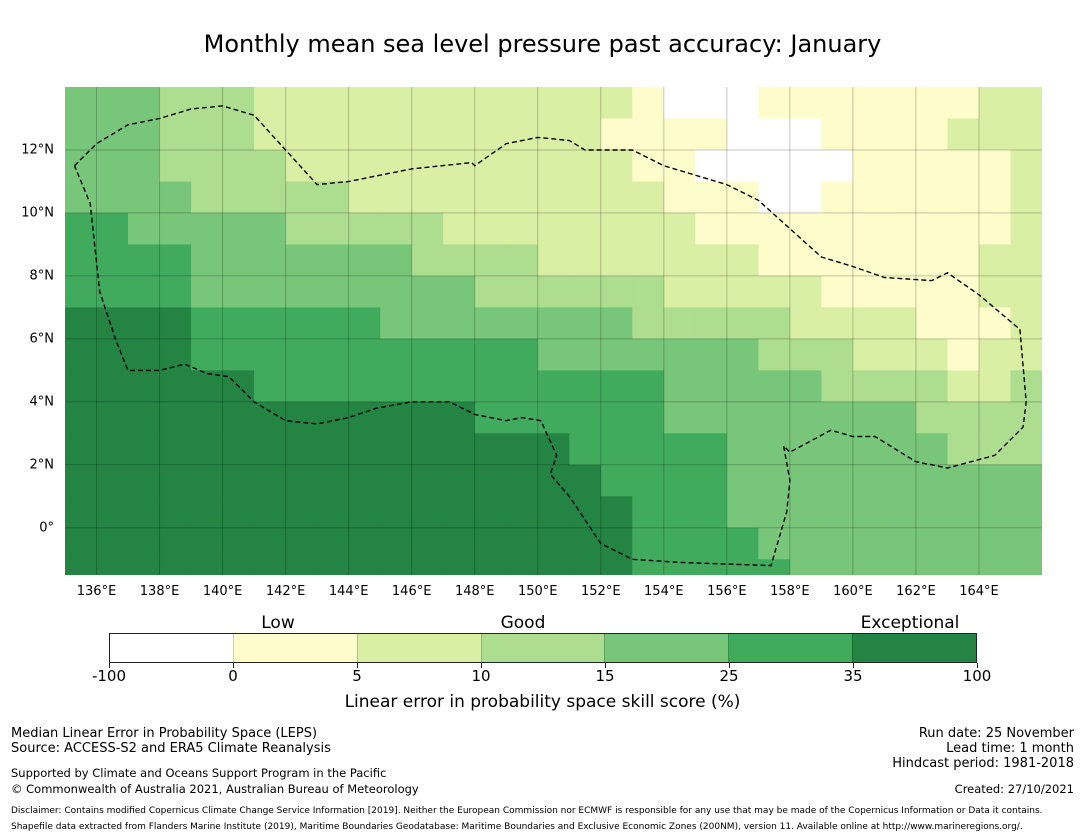  Describe the element at coordinates (910, 623) in the screenshot. I see `colorbar-label-exceptional: Exceptional` at that location.